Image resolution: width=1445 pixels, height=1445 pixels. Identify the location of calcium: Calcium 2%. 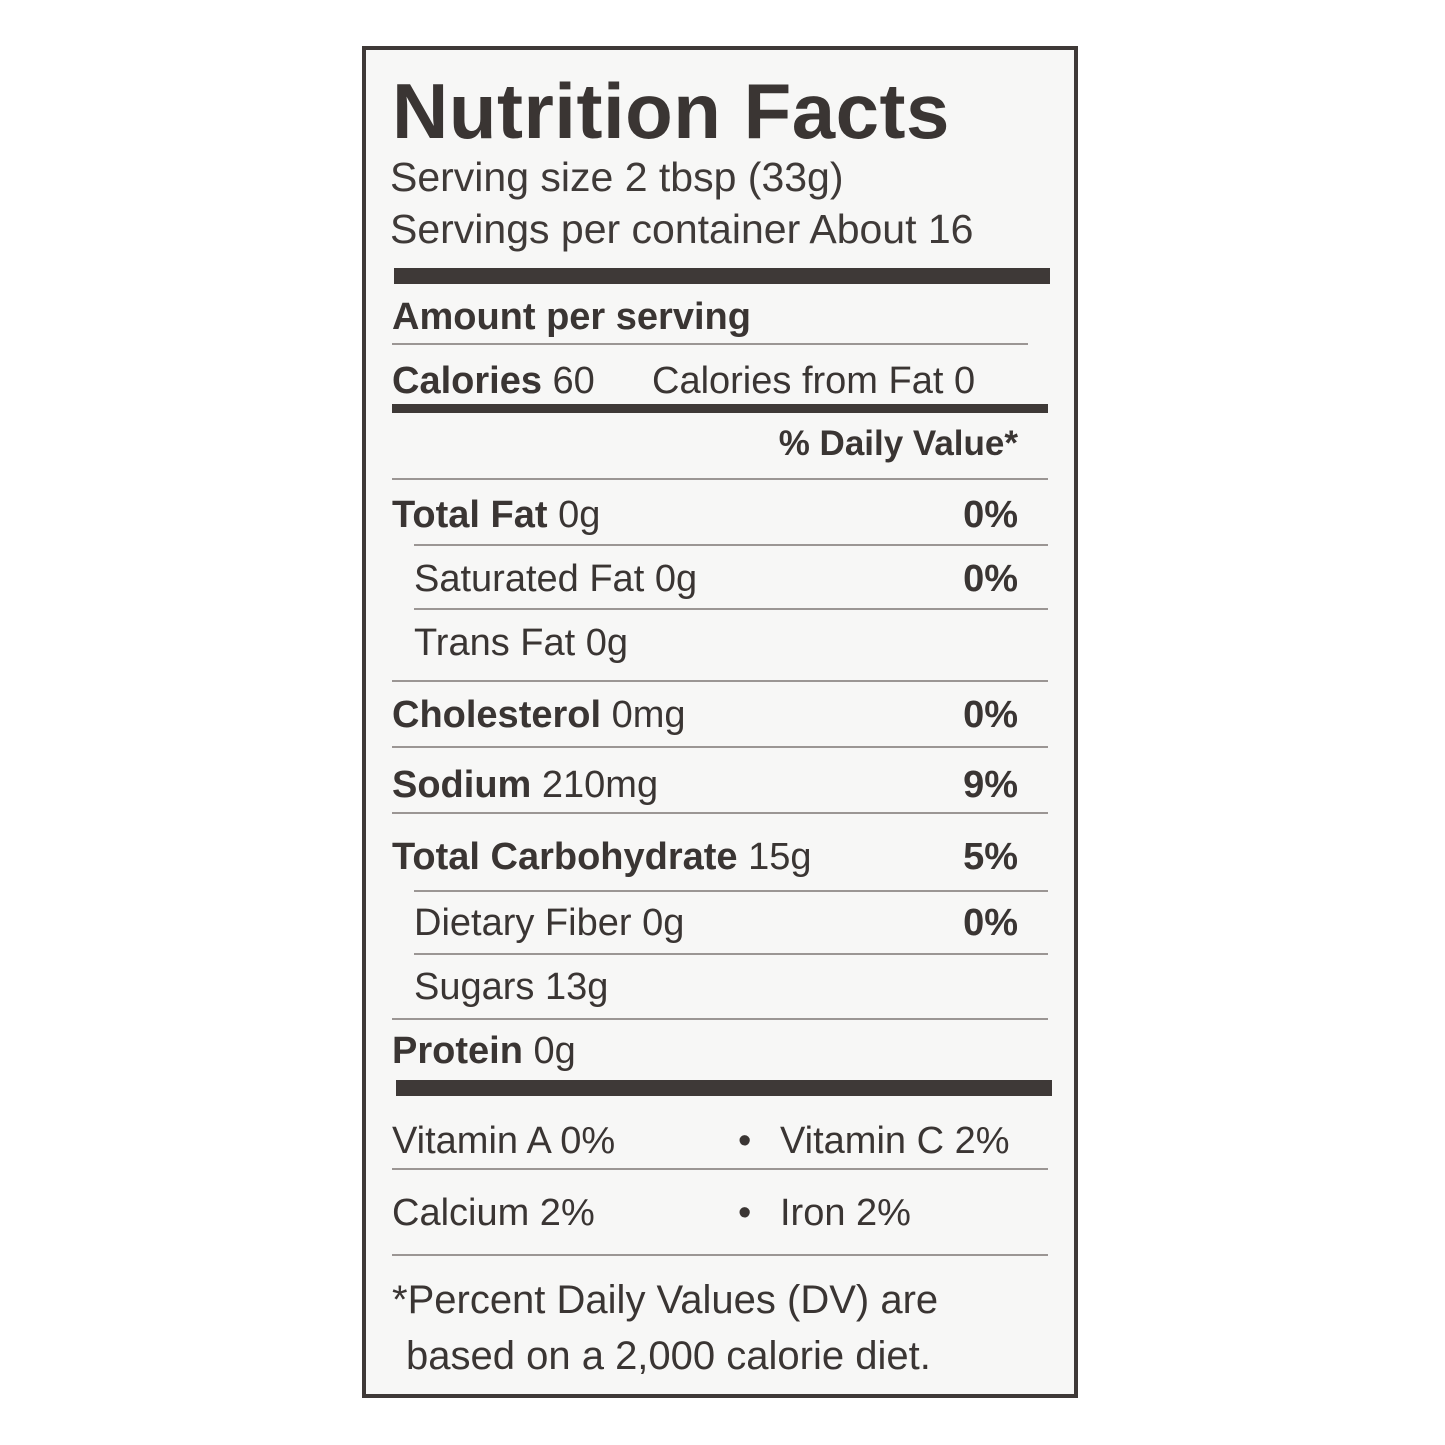
(493, 1213).